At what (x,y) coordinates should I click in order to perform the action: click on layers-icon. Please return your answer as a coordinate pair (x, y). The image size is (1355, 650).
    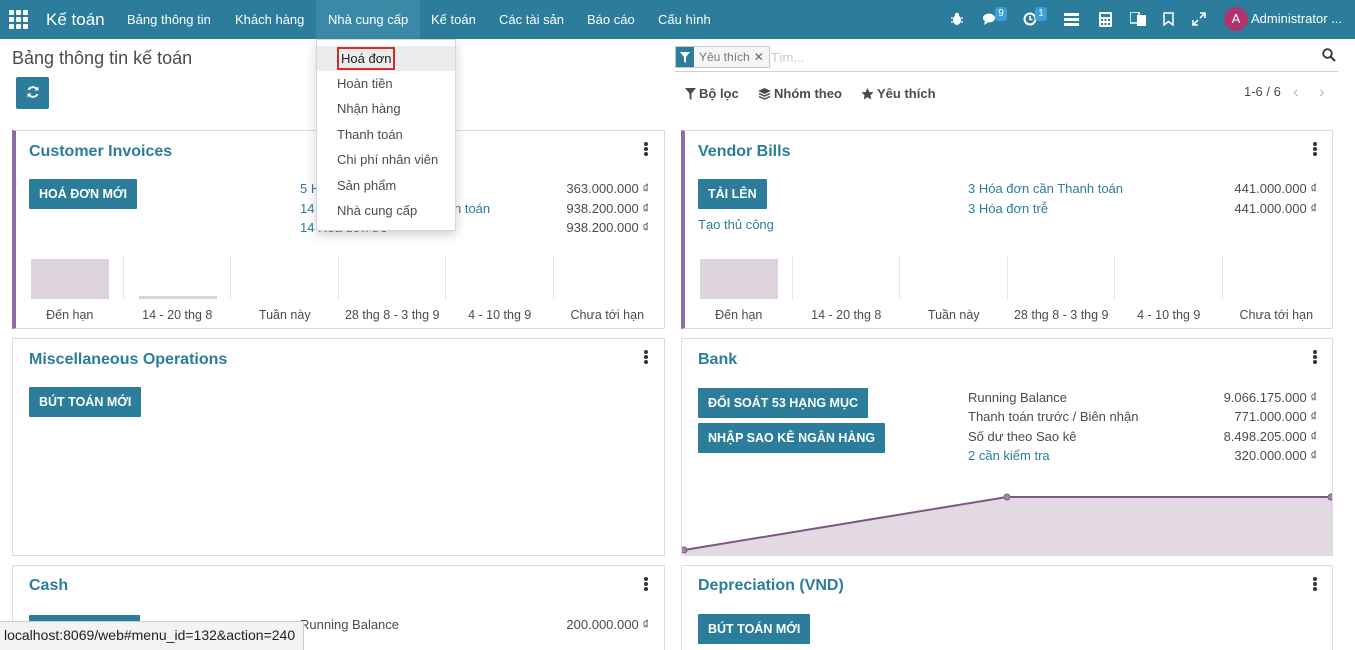
    Looking at the image, I should click on (764, 93).